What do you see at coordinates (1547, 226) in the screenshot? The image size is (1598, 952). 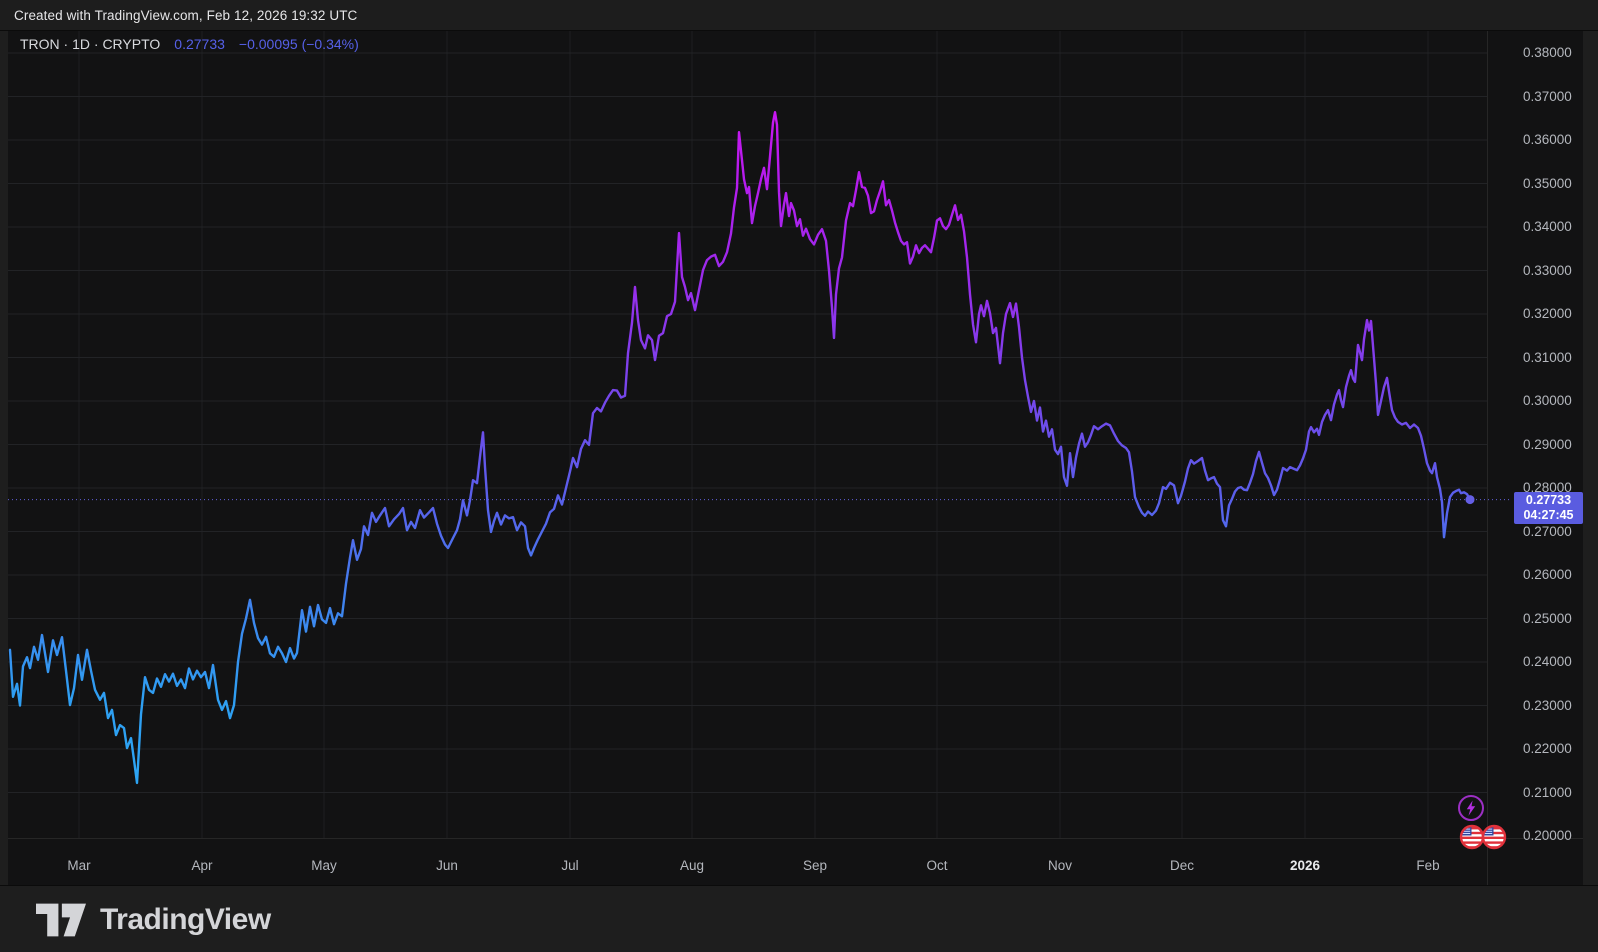 I see `price-axis-label: 0.34000` at bounding box center [1547, 226].